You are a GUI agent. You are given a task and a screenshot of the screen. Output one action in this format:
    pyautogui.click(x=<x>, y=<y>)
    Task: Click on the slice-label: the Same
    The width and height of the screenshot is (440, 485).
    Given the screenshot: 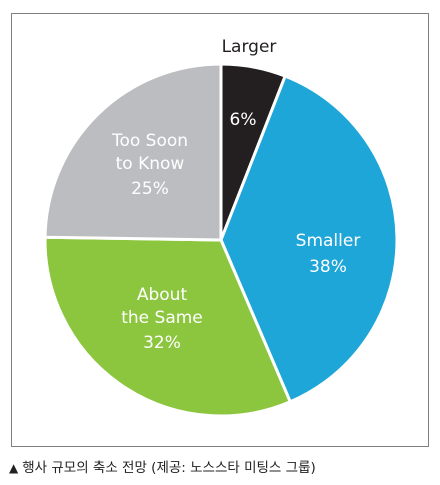 What is the action you would take?
    pyautogui.click(x=162, y=318)
    